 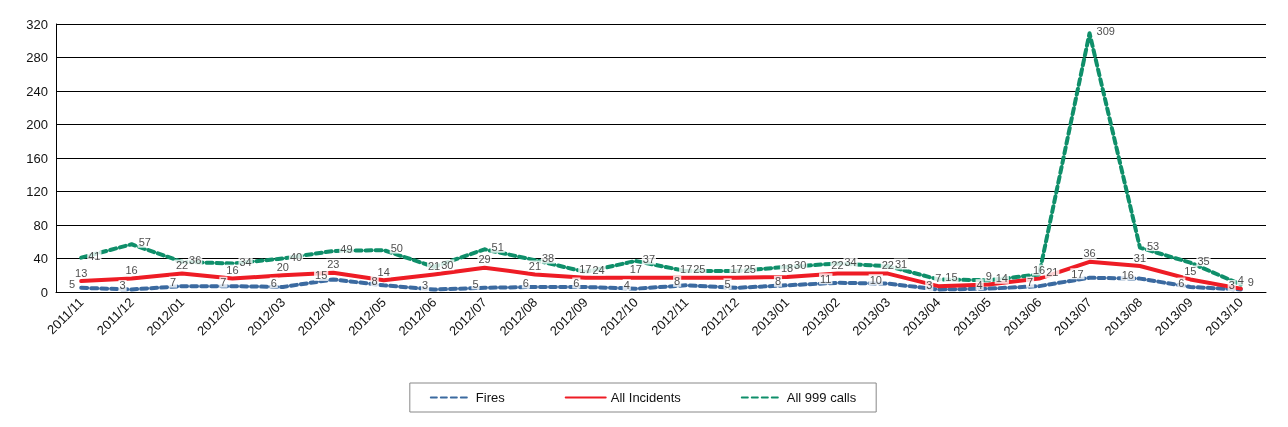 What do you see at coordinates (333, 264) in the screenshot?
I see `data-label: 23` at bounding box center [333, 264].